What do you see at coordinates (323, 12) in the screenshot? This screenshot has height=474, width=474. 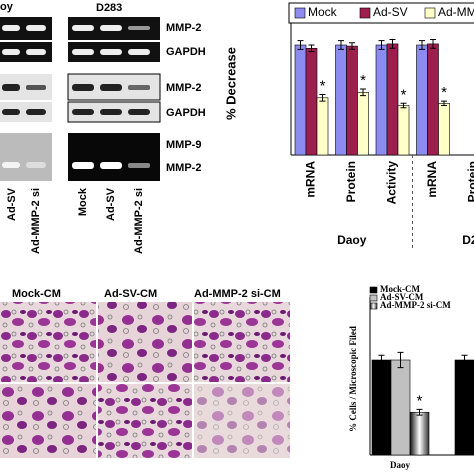 I see `legend-label: Mock` at bounding box center [323, 12].